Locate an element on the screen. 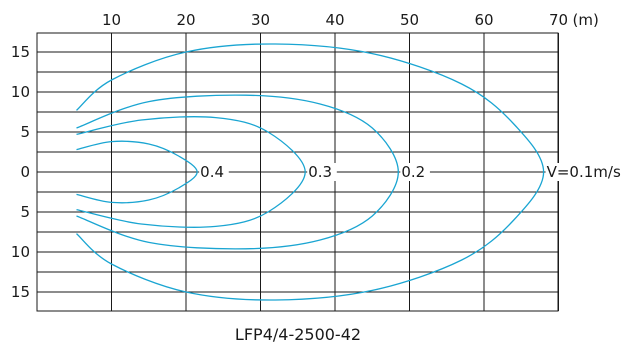  y-tick-label: 0 is located at coordinates (25, 172).